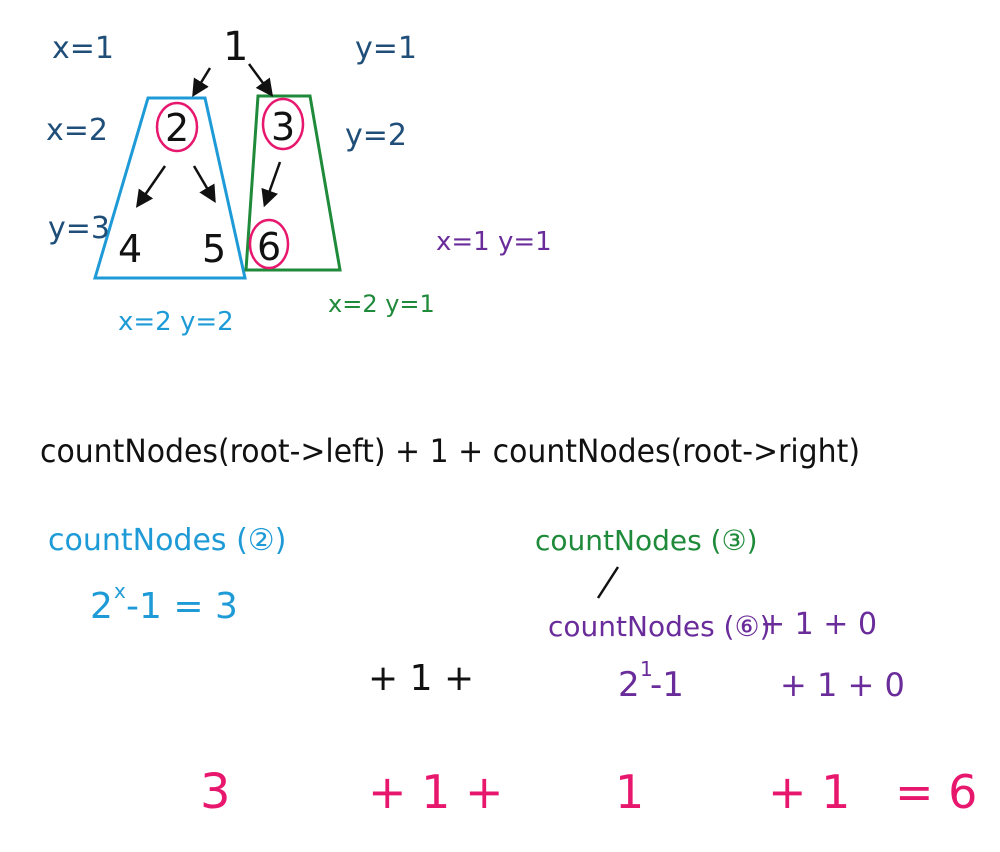 The image size is (1000, 852). What do you see at coordinates (842, 685) in the screenshot?
I see `right-calc-tail: + 1 + 0` at bounding box center [842, 685].